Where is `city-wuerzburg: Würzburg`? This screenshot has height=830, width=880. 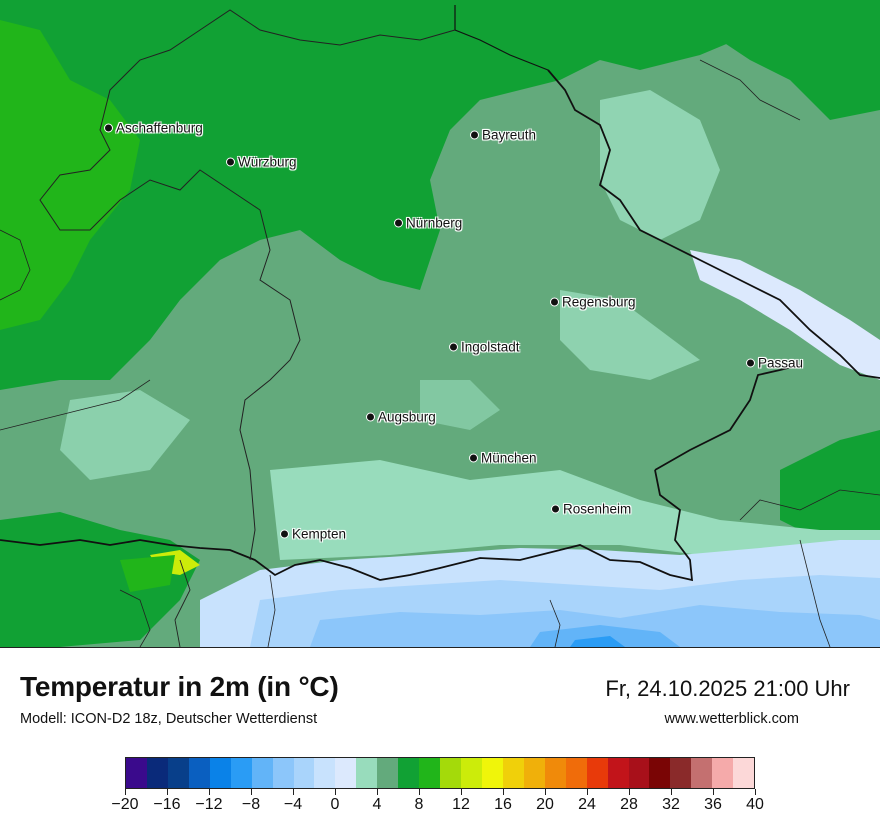 city-wuerzburg: Würzburg is located at coordinates (261, 162).